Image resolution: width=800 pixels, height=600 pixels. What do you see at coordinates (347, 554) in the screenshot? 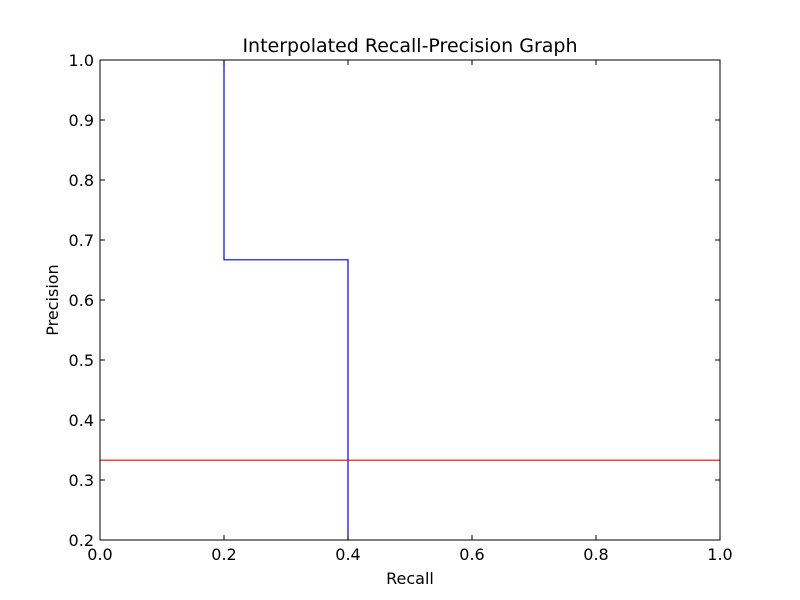
I see `x-tick-label: 0.4` at bounding box center [347, 554].